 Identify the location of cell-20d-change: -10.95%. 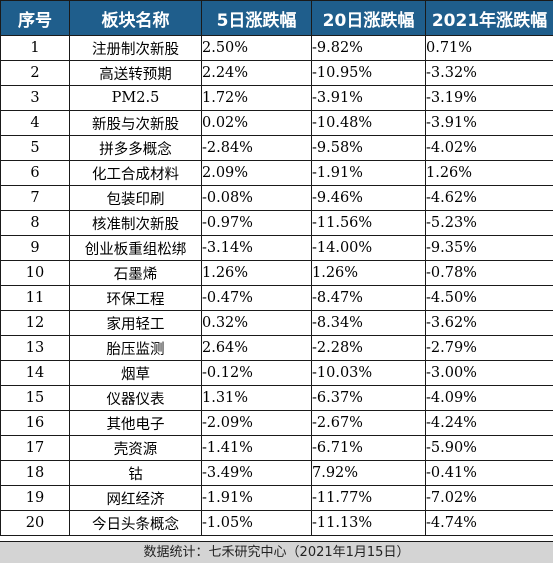
(368, 73).